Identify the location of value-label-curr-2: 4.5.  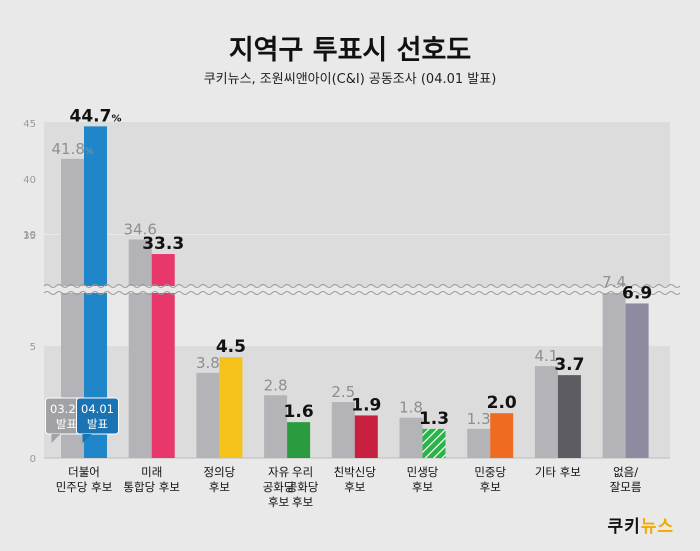
(231, 347).